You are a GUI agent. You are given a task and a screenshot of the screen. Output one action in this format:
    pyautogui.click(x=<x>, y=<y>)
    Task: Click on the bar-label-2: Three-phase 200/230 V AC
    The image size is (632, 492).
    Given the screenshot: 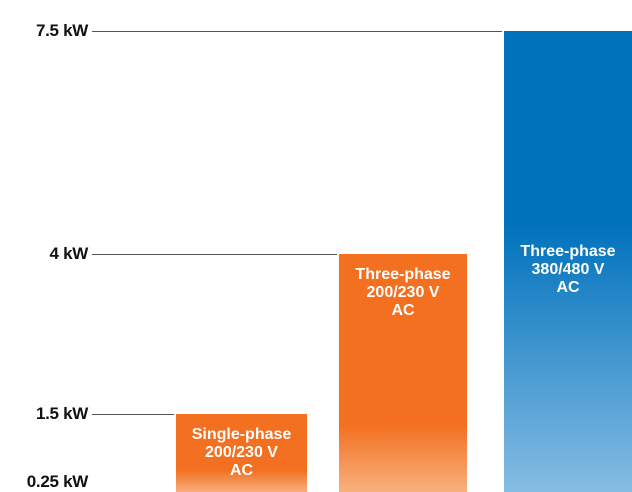 What is the action you would take?
    pyautogui.click(x=403, y=292)
    